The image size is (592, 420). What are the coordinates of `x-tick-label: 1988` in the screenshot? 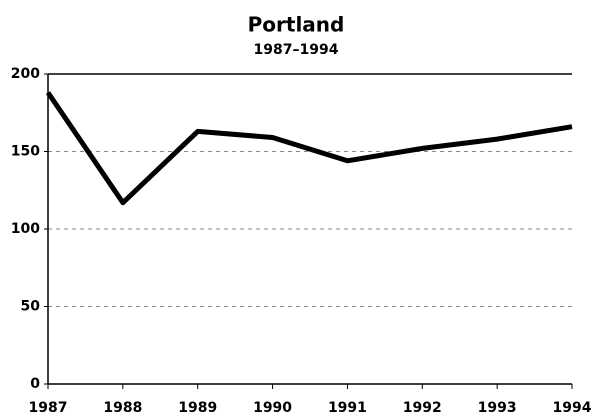 It's located at (122, 408).